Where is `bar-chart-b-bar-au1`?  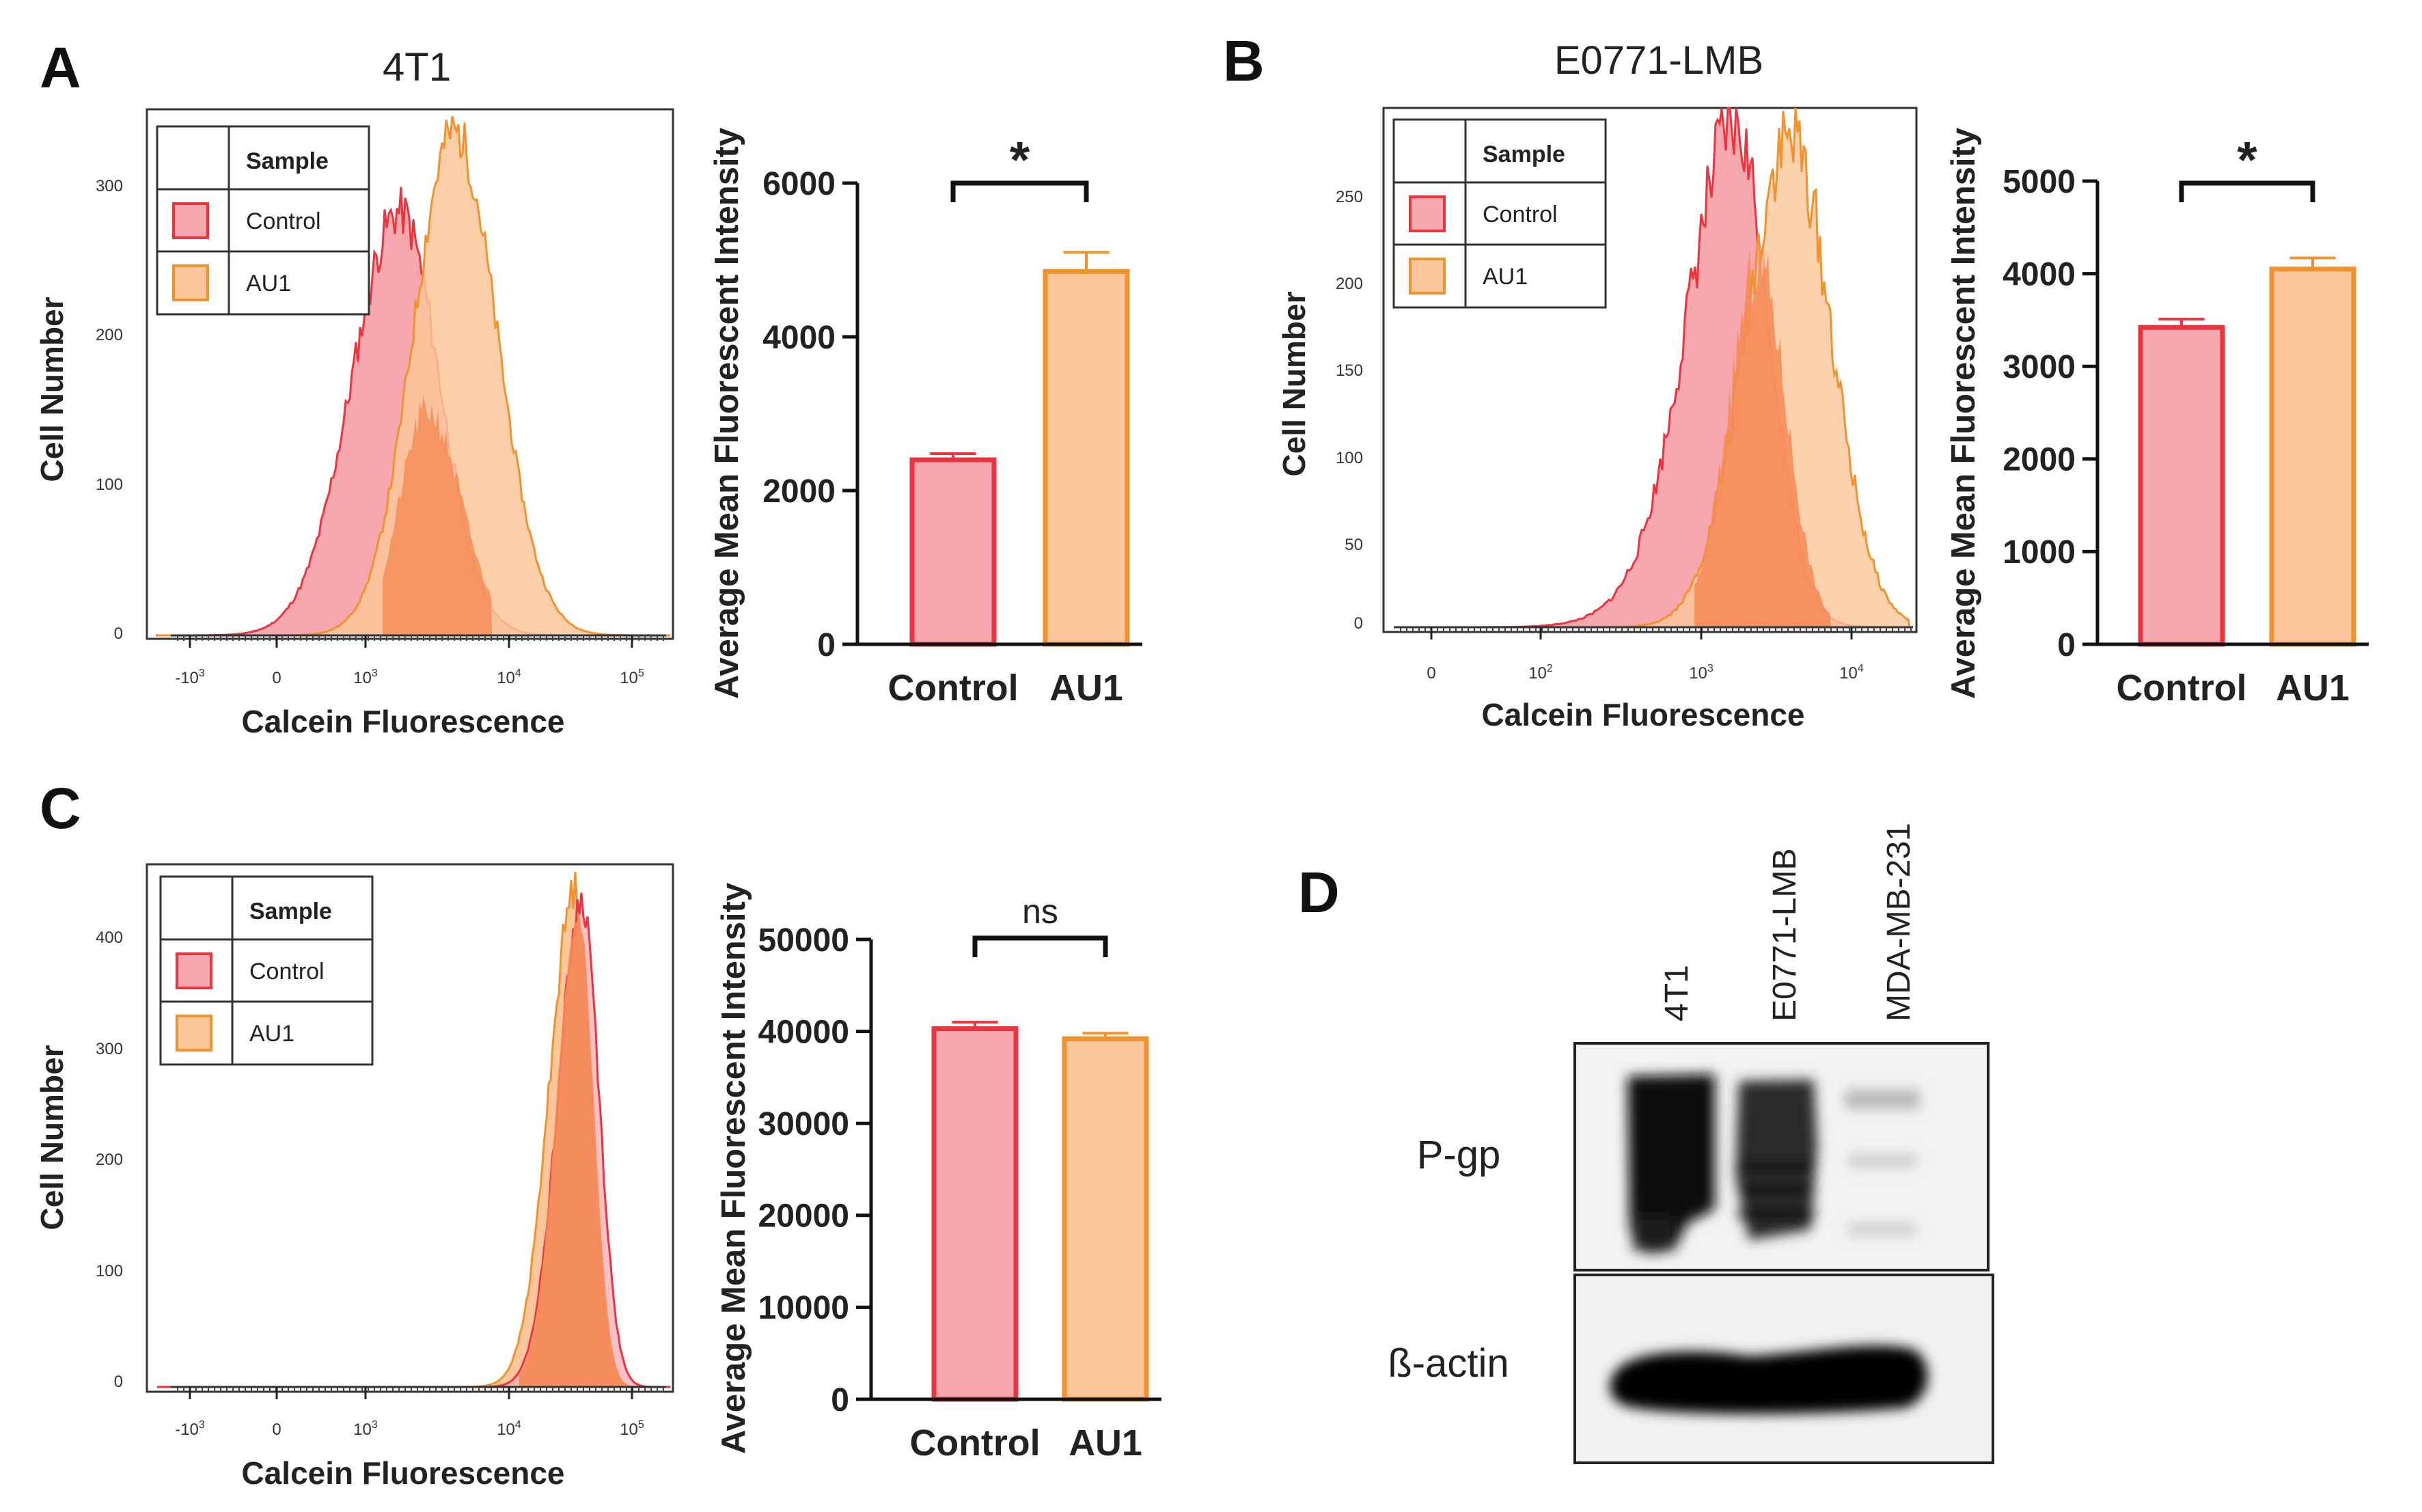
bar-chart-b-bar-au1 is located at coordinates (2312, 456).